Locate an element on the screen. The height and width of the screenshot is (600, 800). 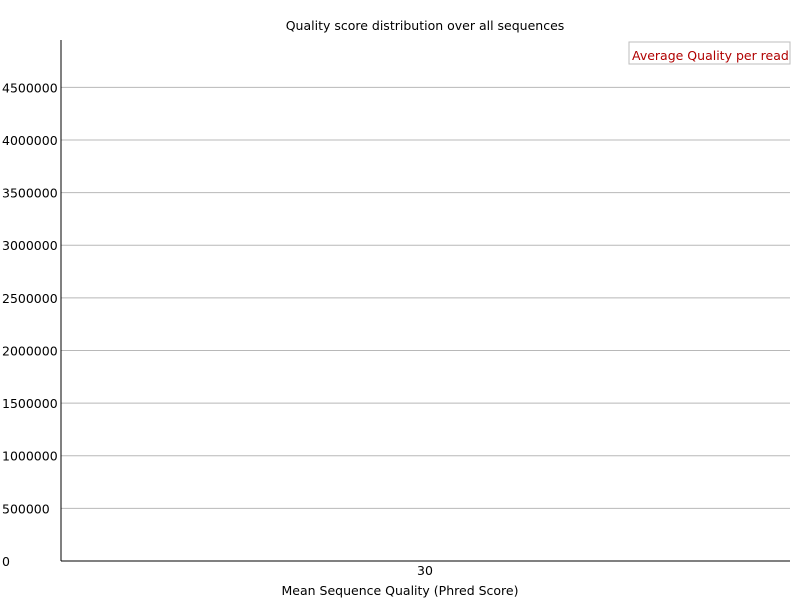
legend: Average Quality per read is located at coordinates (709, 53).